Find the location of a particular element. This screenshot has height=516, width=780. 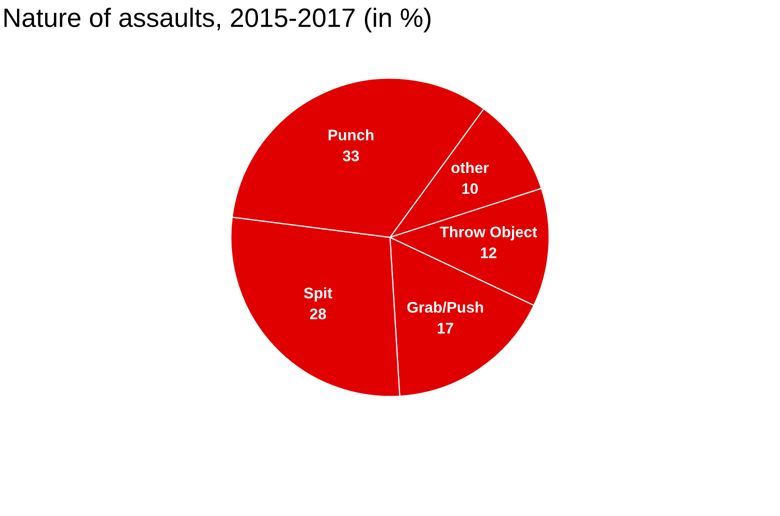

data-label: 33 is located at coordinates (350, 156).